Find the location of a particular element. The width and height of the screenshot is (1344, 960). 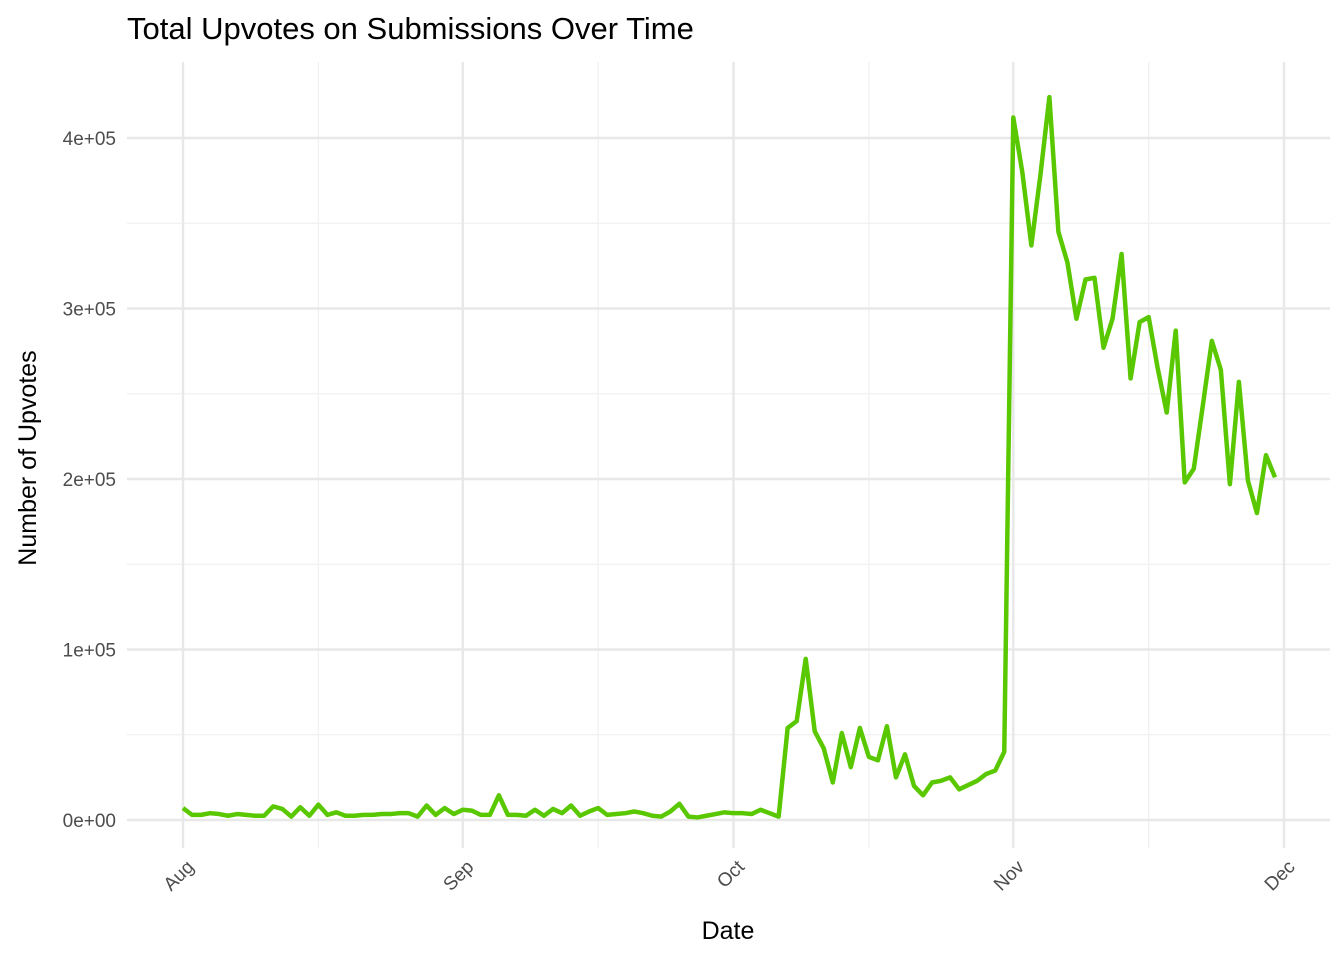

y-tick-label: 0e+00 is located at coordinates (89, 821).